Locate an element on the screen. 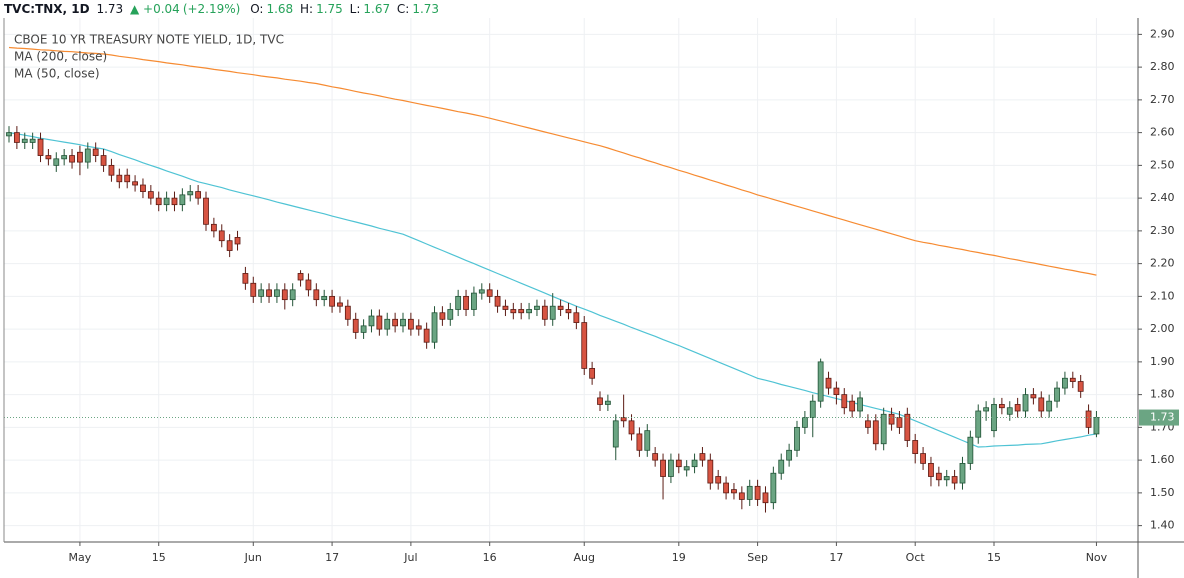  legend-entry: MA (50, close) is located at coordinates (57, 74).